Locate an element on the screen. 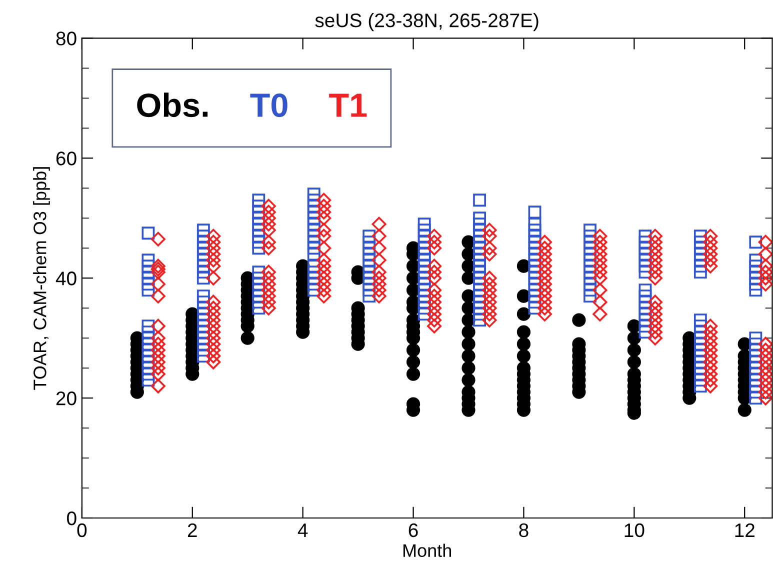 The image size is (773, 576). y-axis-title: TOAR, CAM-chem O3 [ppb] is located at coordinates (41, 278).